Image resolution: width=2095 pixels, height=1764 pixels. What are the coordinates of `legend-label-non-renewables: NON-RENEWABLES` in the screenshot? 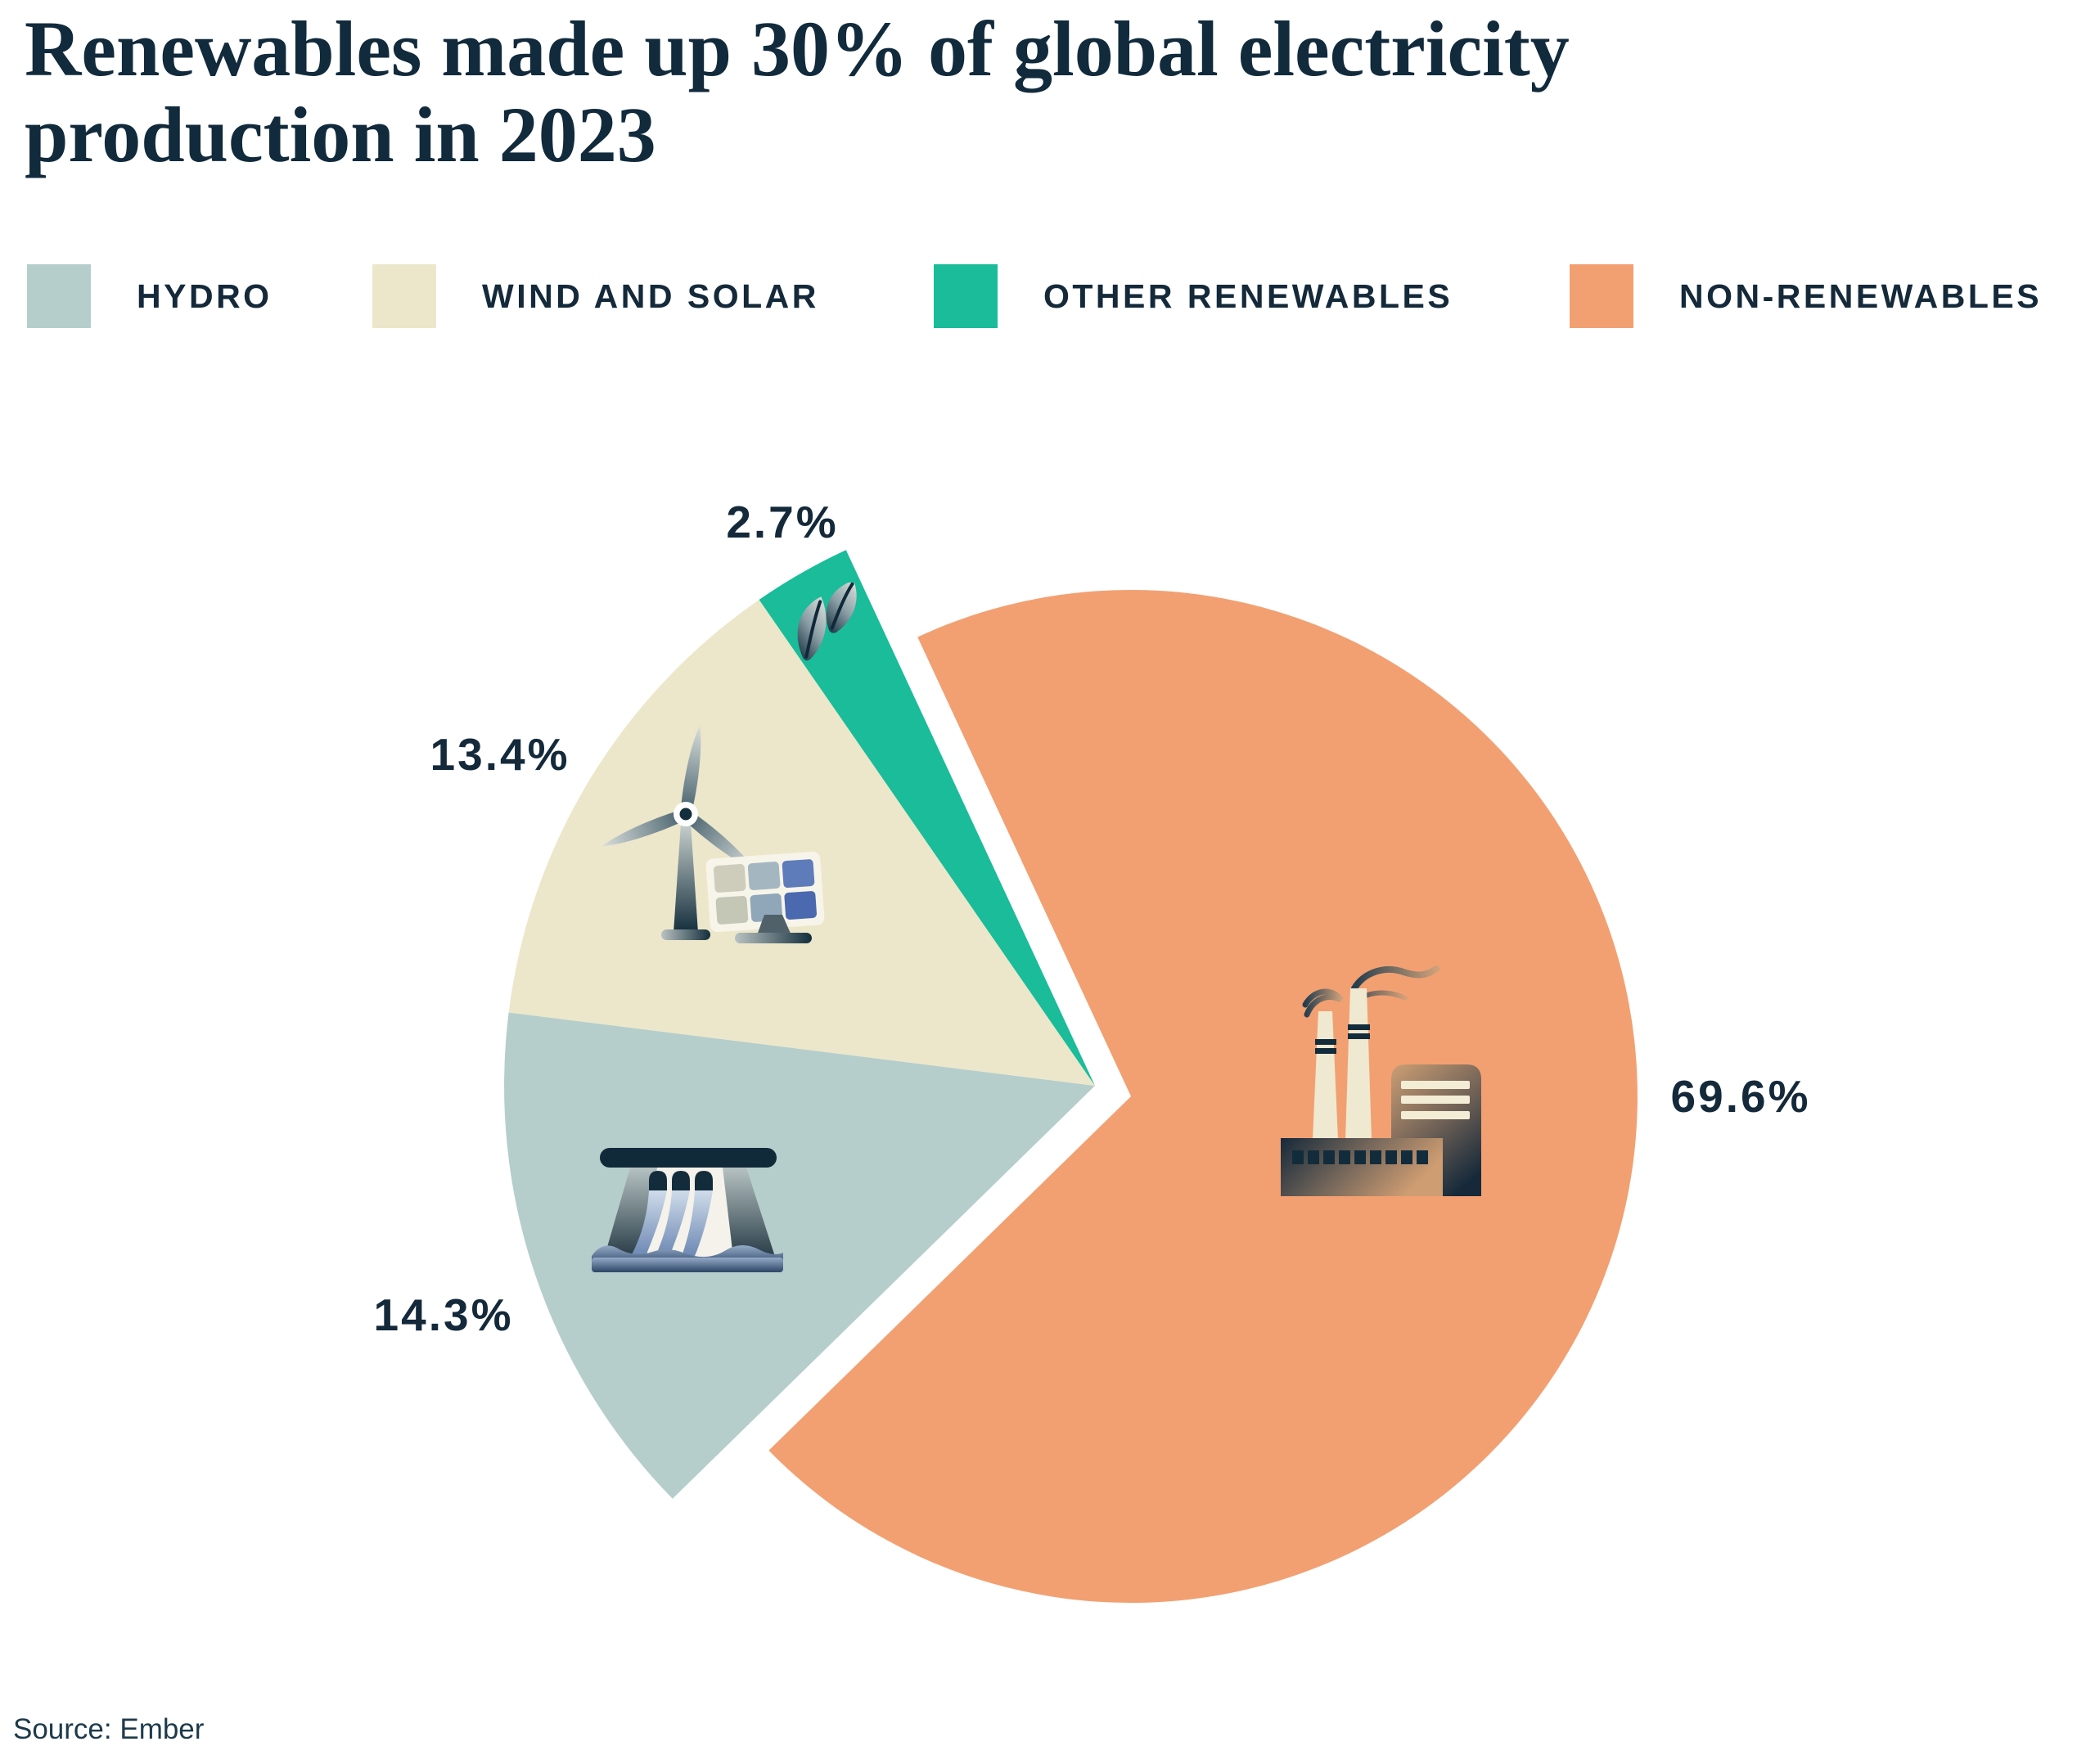 It's located at (1861, 296).